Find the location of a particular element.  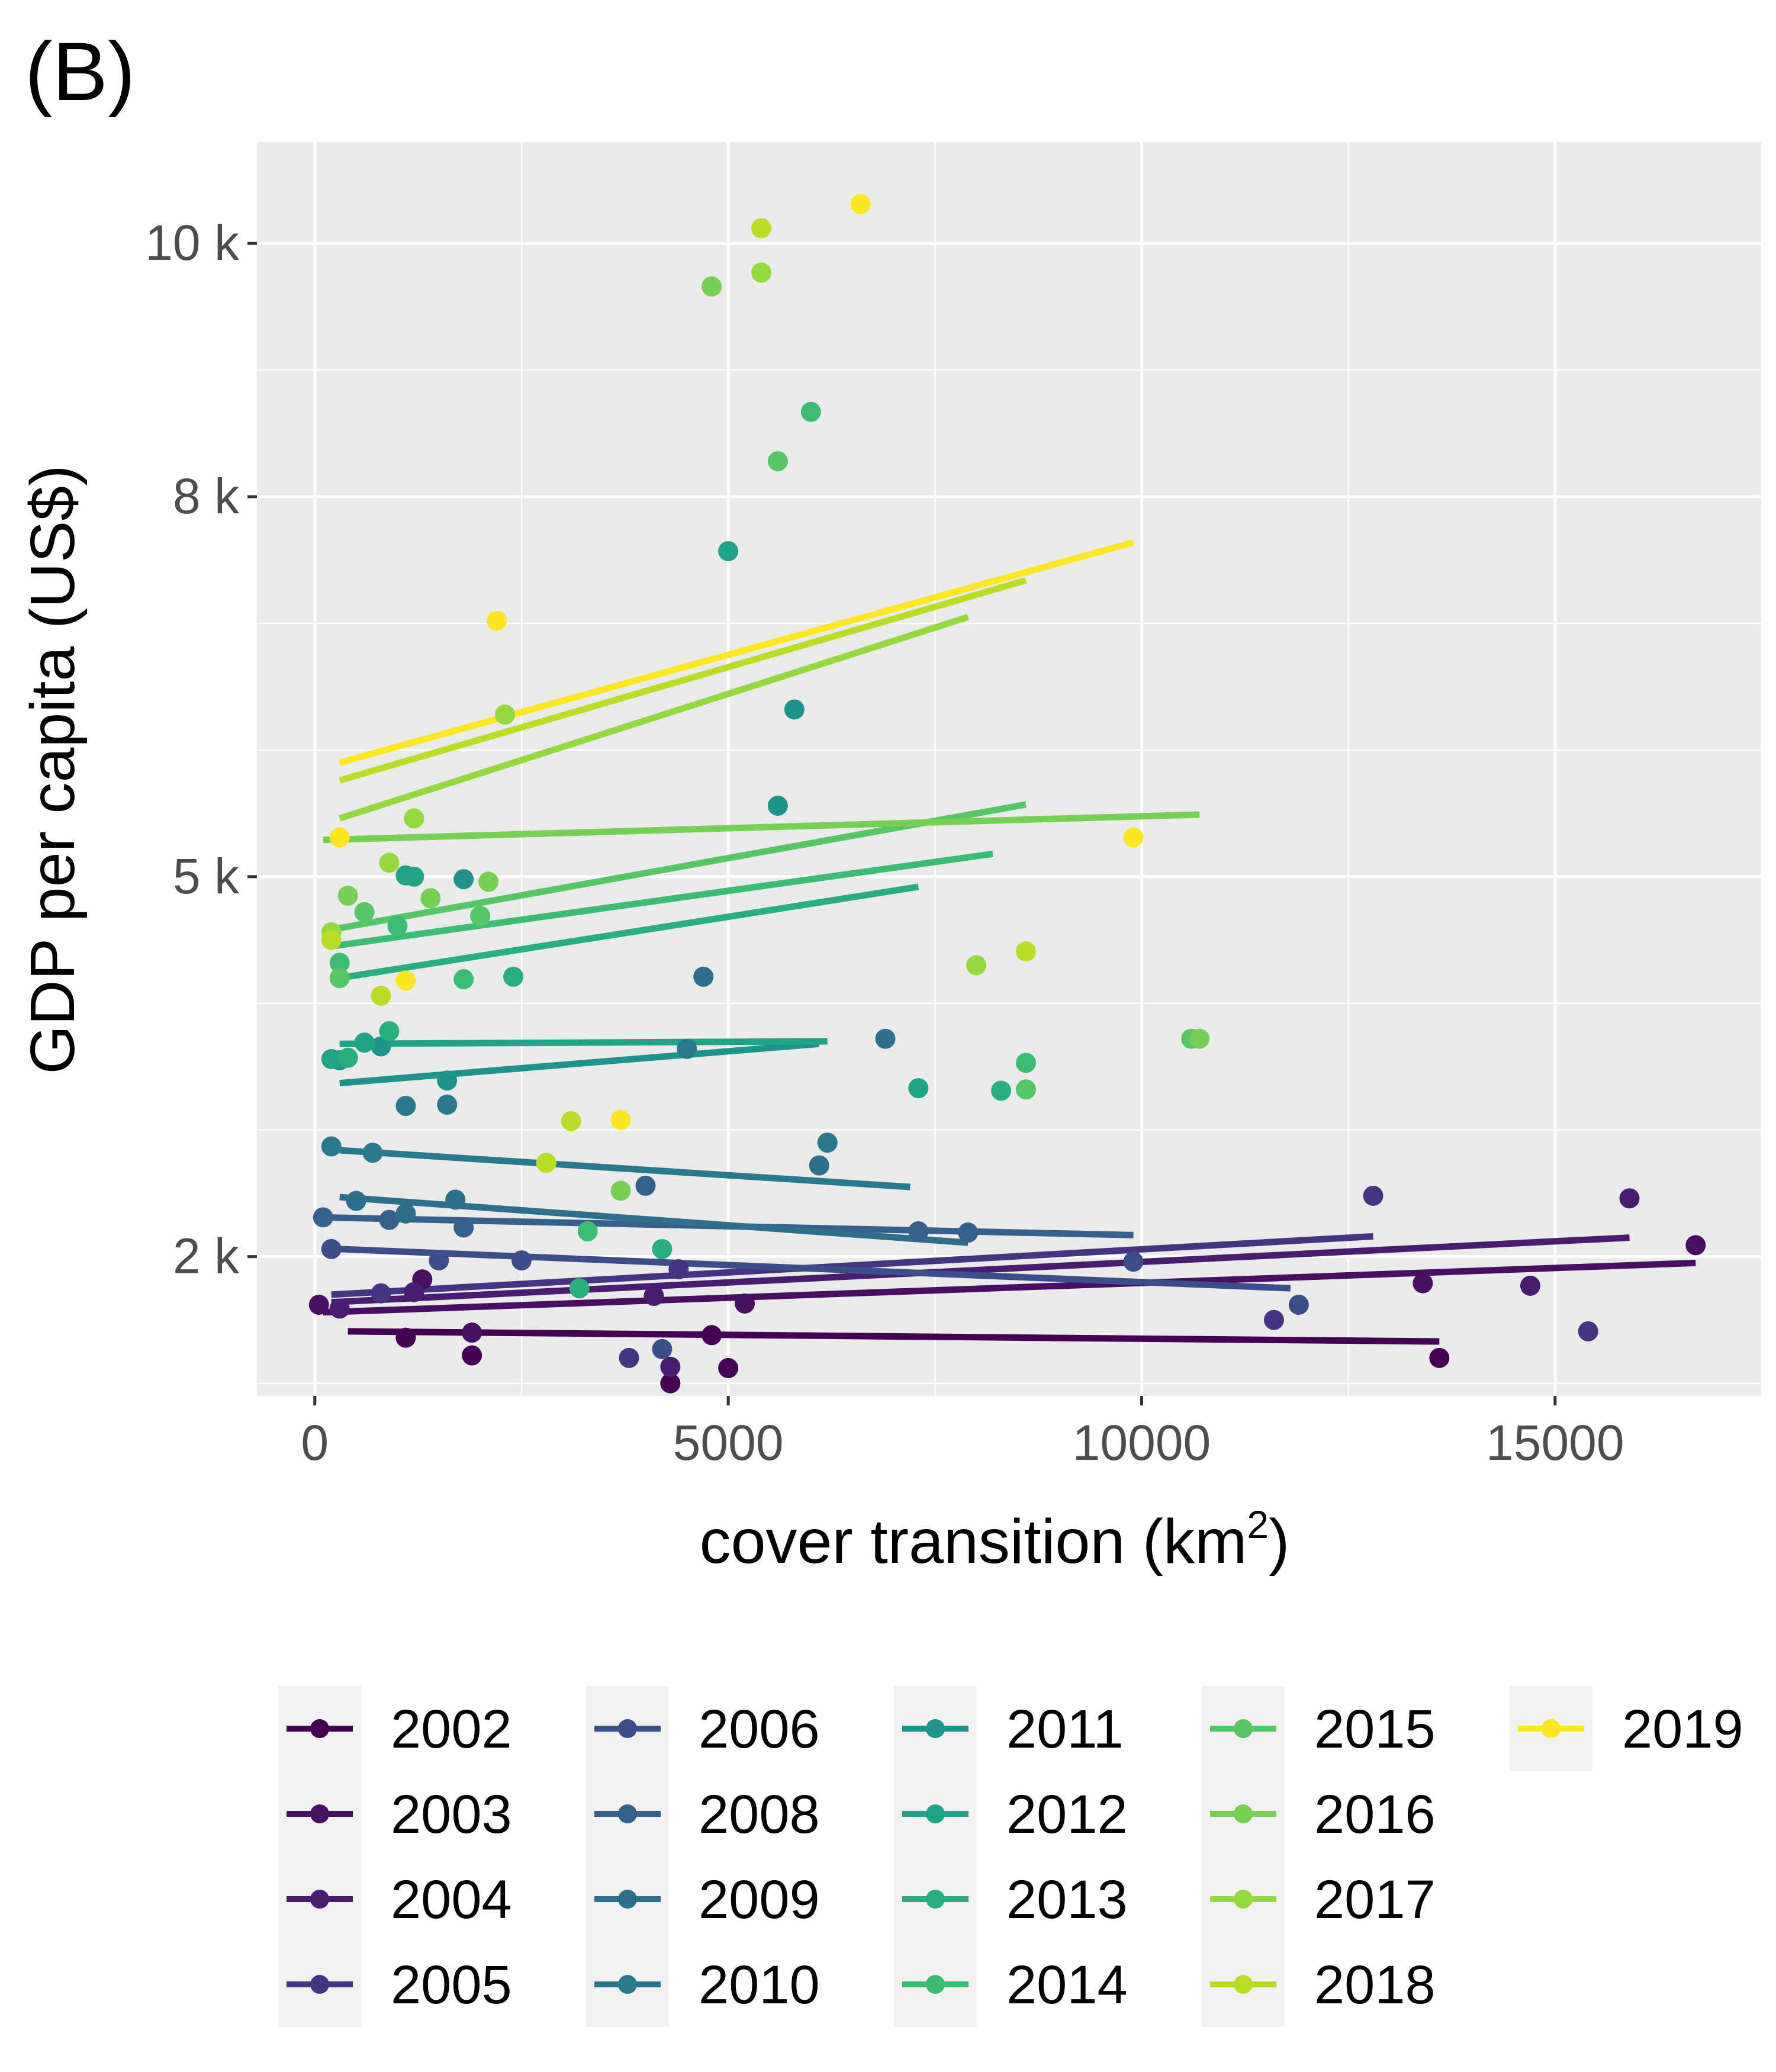

legend-item-2008: 2008 is located at coordinates (703, 1814).